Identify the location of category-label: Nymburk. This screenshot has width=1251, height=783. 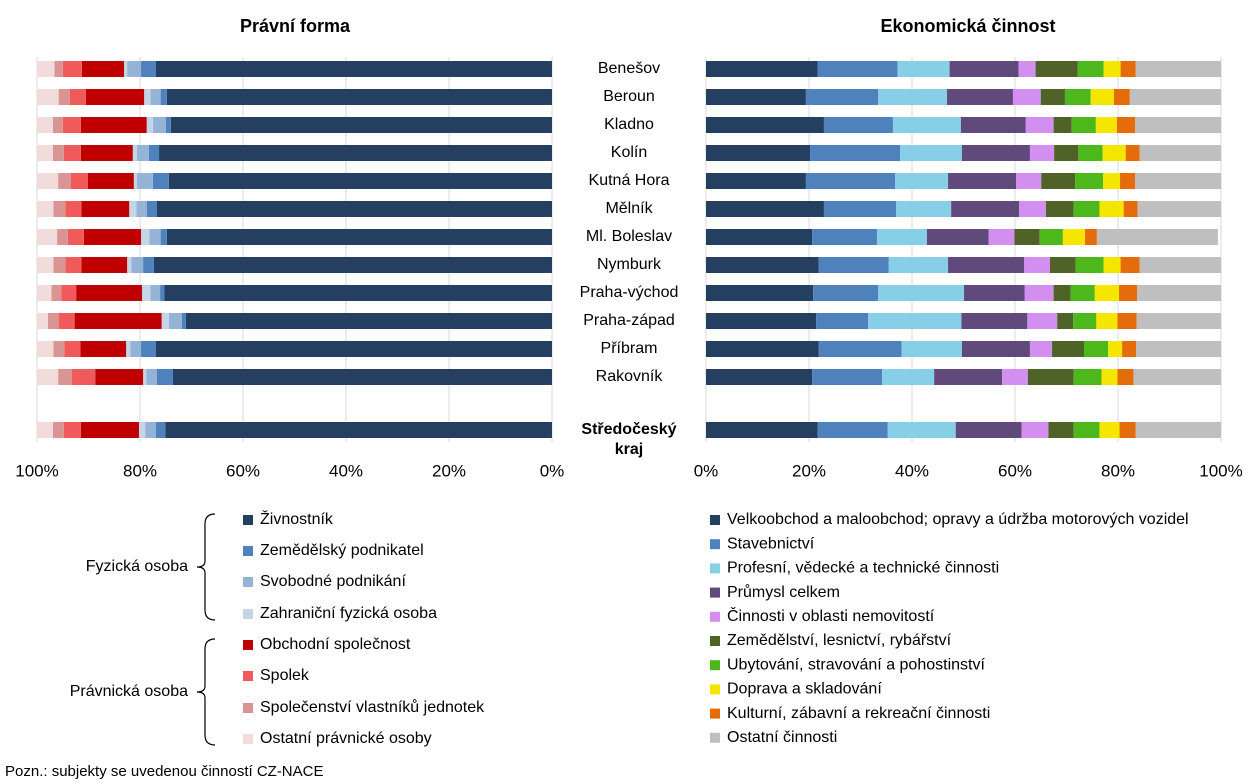
(629, 264).